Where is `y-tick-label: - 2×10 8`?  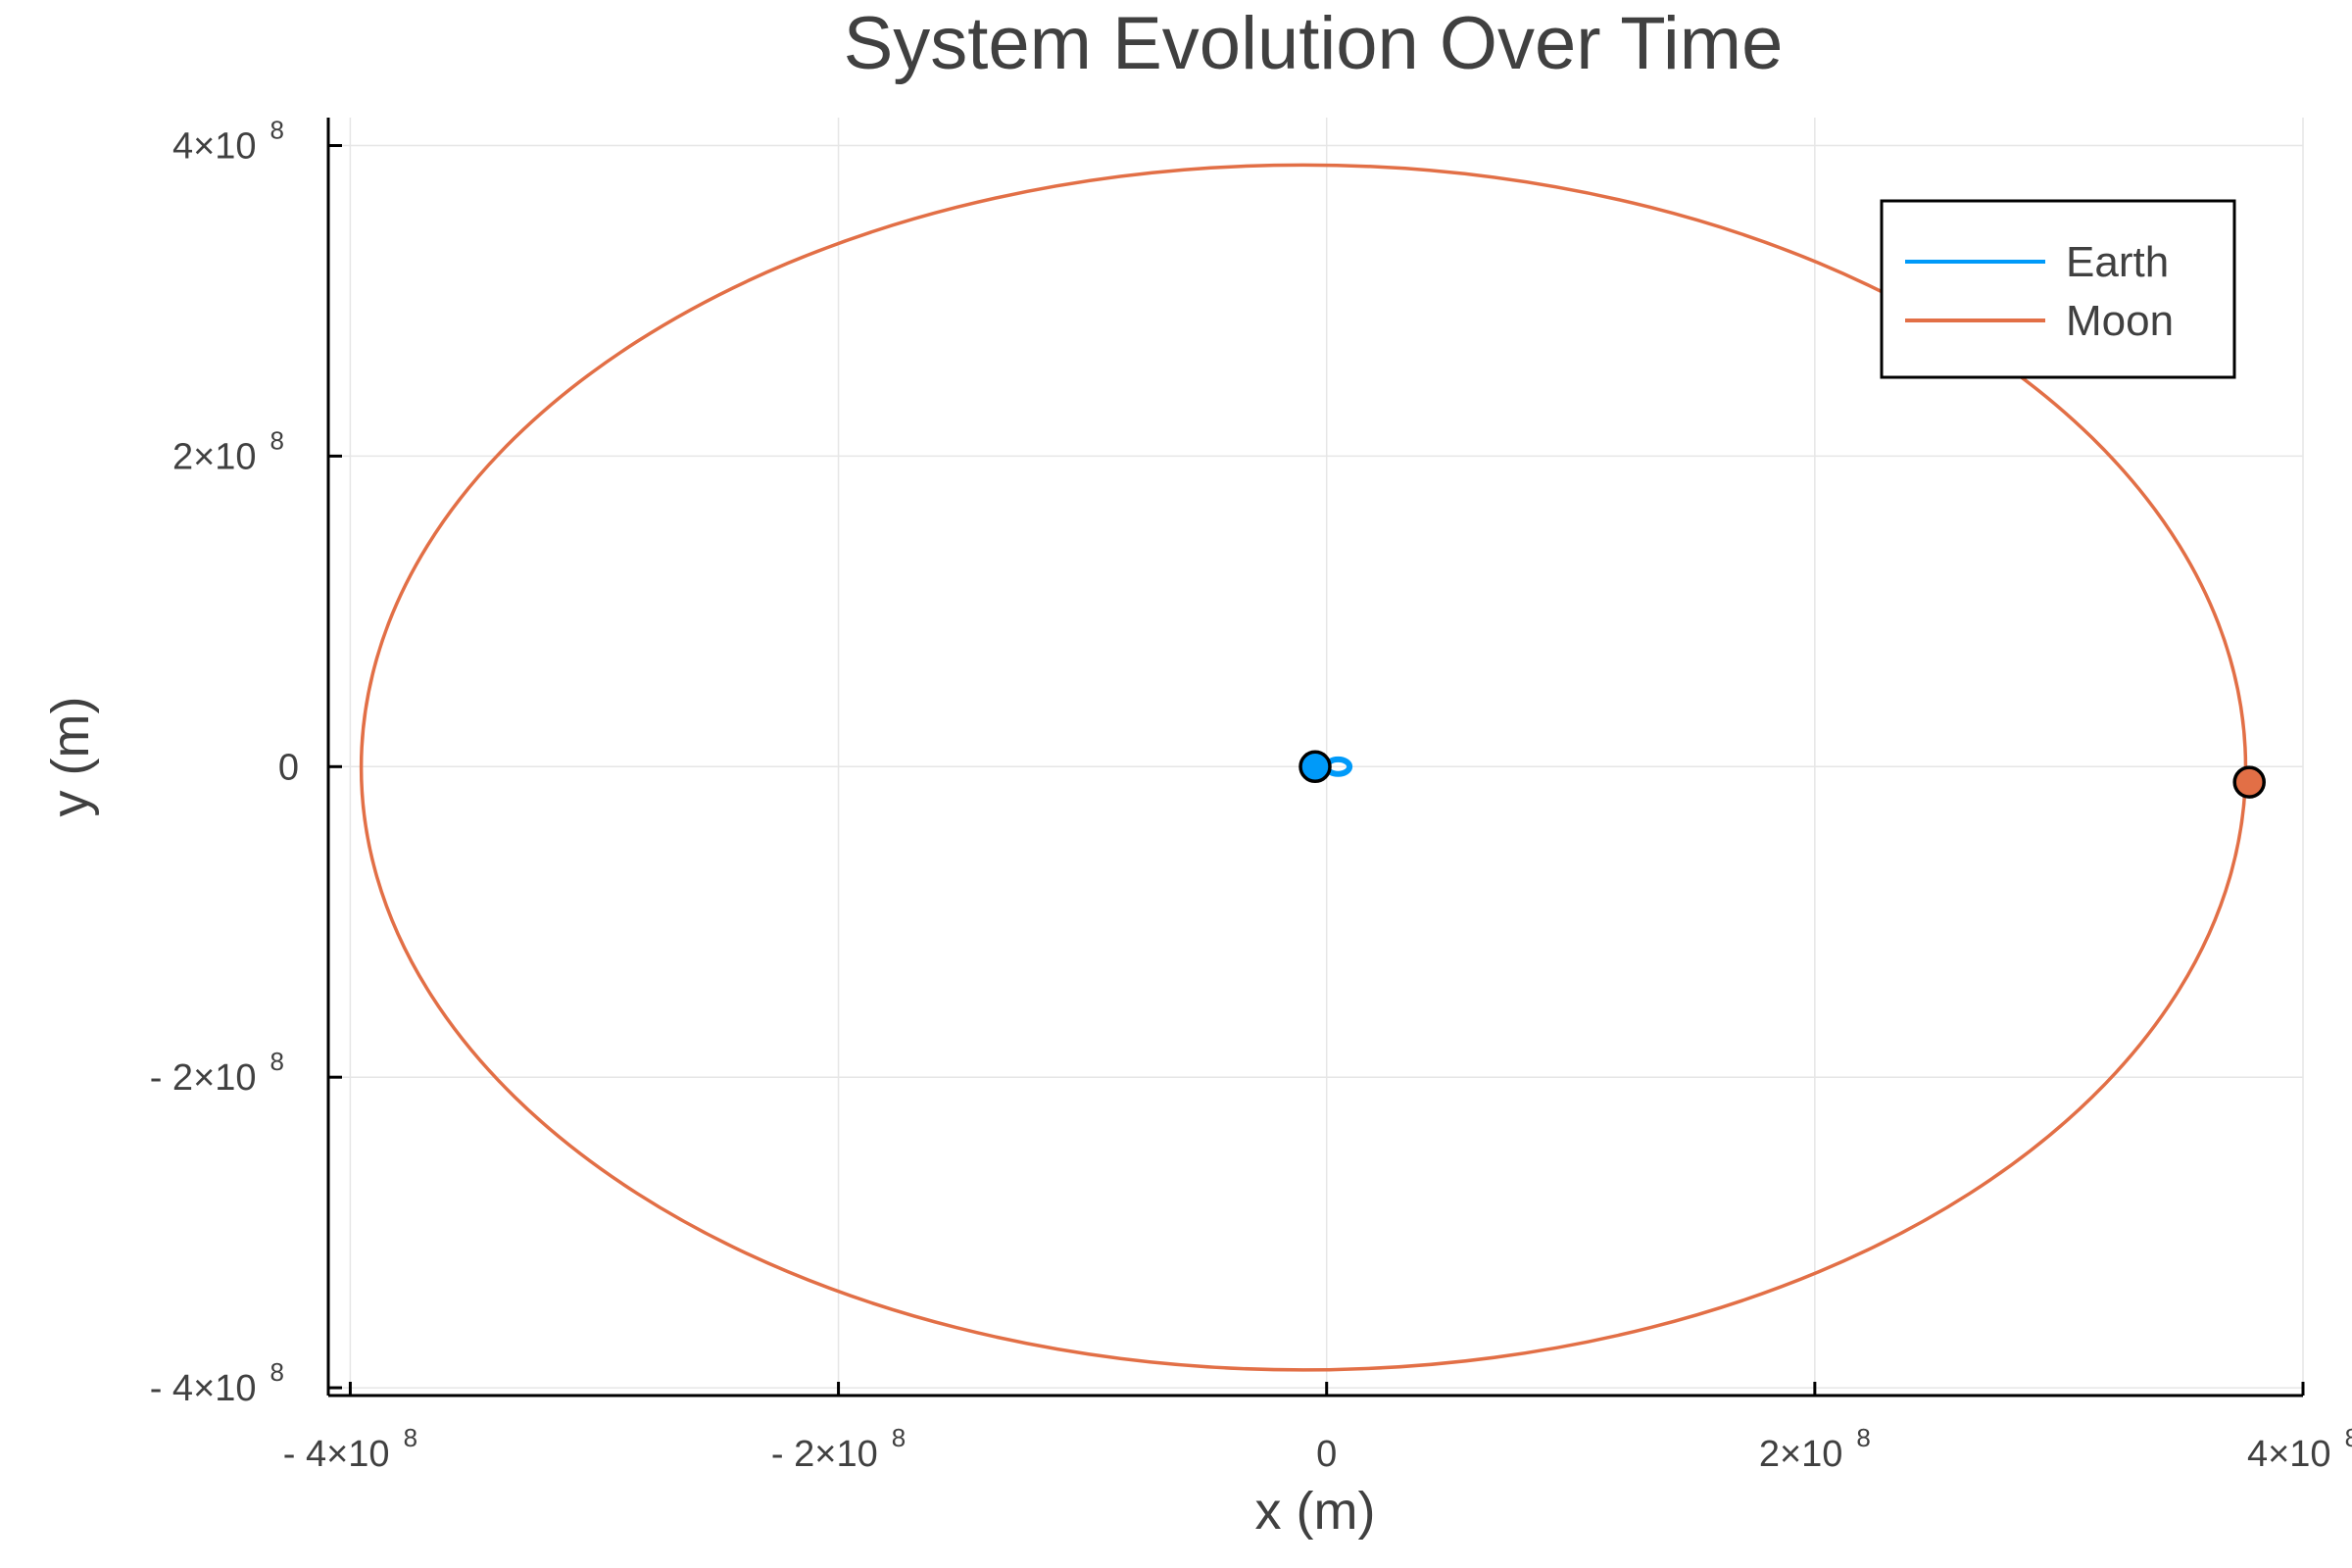
y-tick-label: - 2×10 8 is located at coordinates (217, 1073).